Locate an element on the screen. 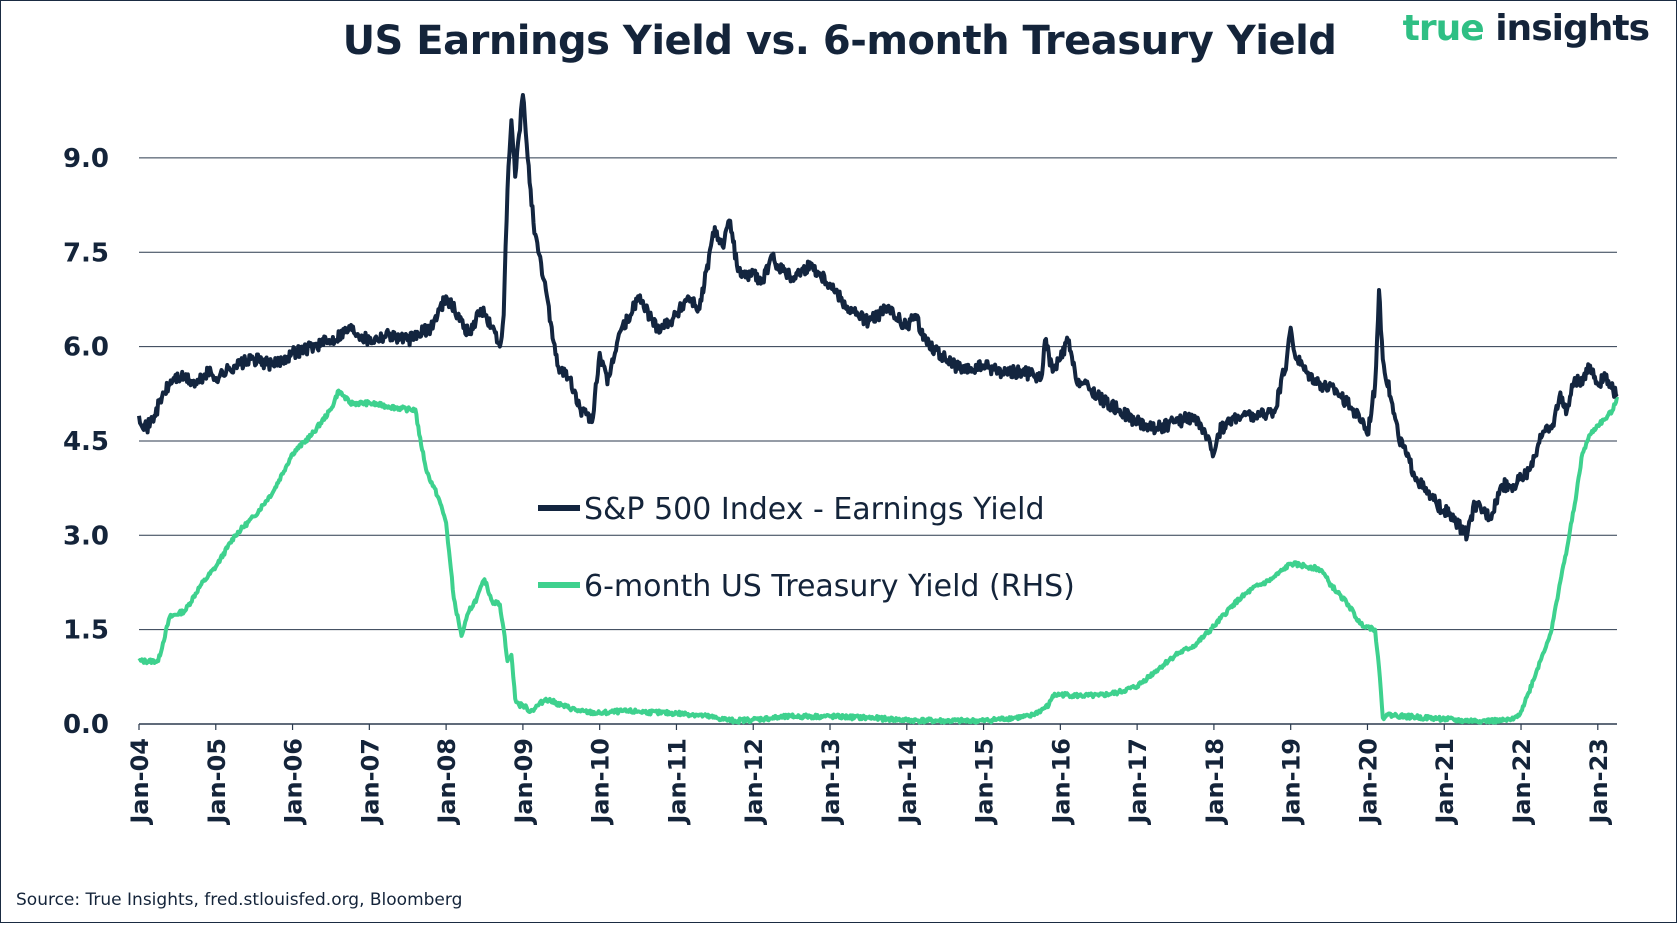  y-tick-label: 6.0 is located at coordinates (86, 348).